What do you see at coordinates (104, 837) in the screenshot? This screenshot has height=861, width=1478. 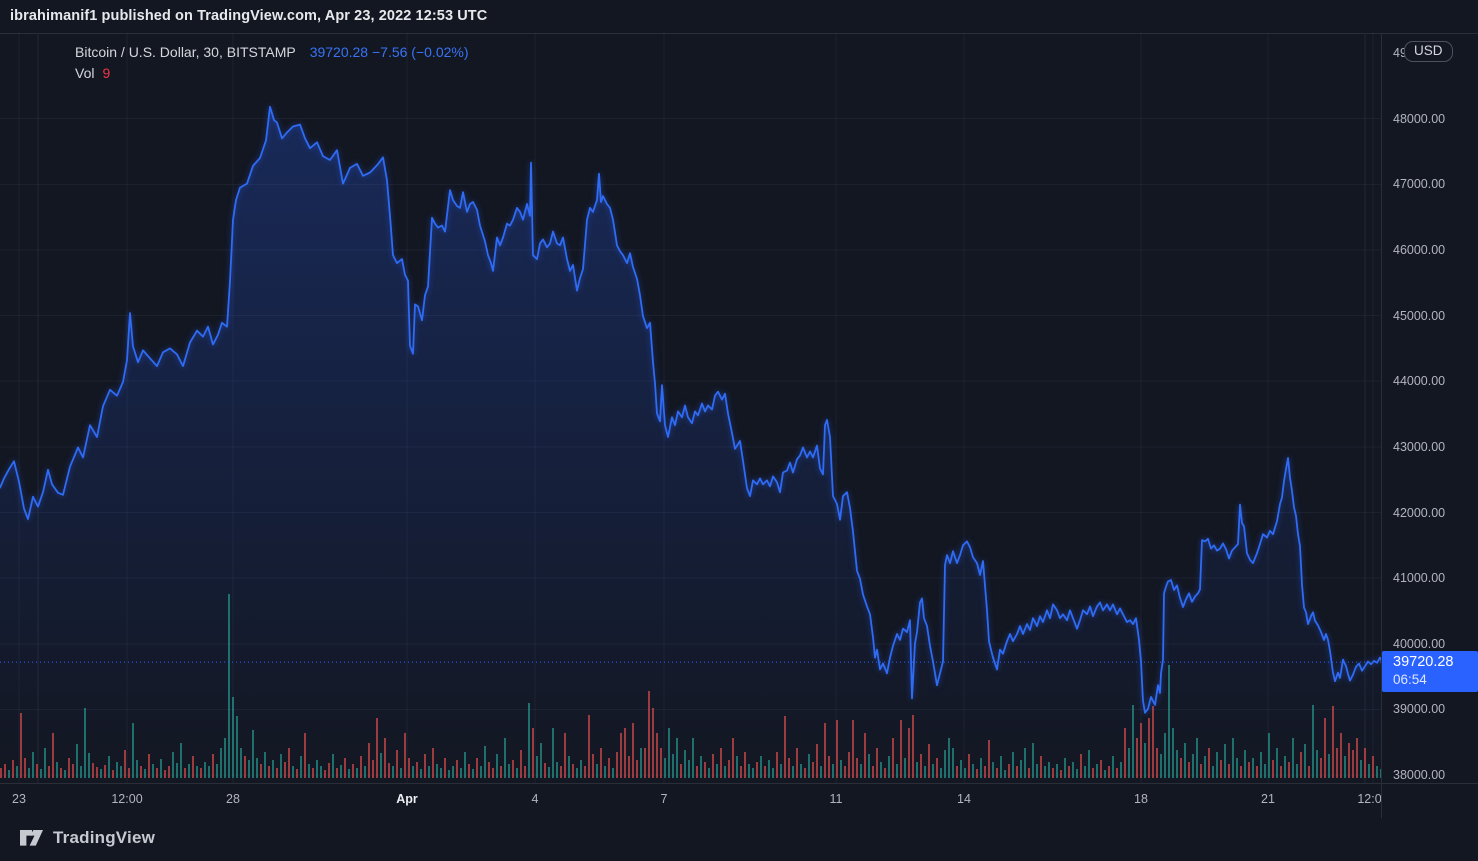 I see `tradingview-logo-text: TradingView` at bounding box center [104, 837].